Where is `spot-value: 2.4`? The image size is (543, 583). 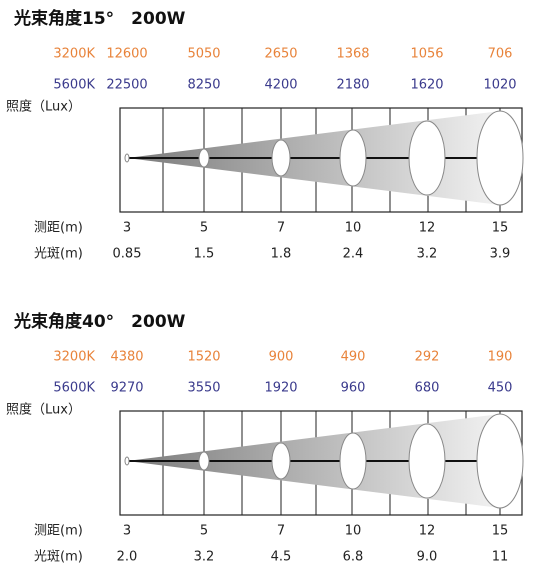 spot-value: 2.4 is located at coordinates (353, 254).